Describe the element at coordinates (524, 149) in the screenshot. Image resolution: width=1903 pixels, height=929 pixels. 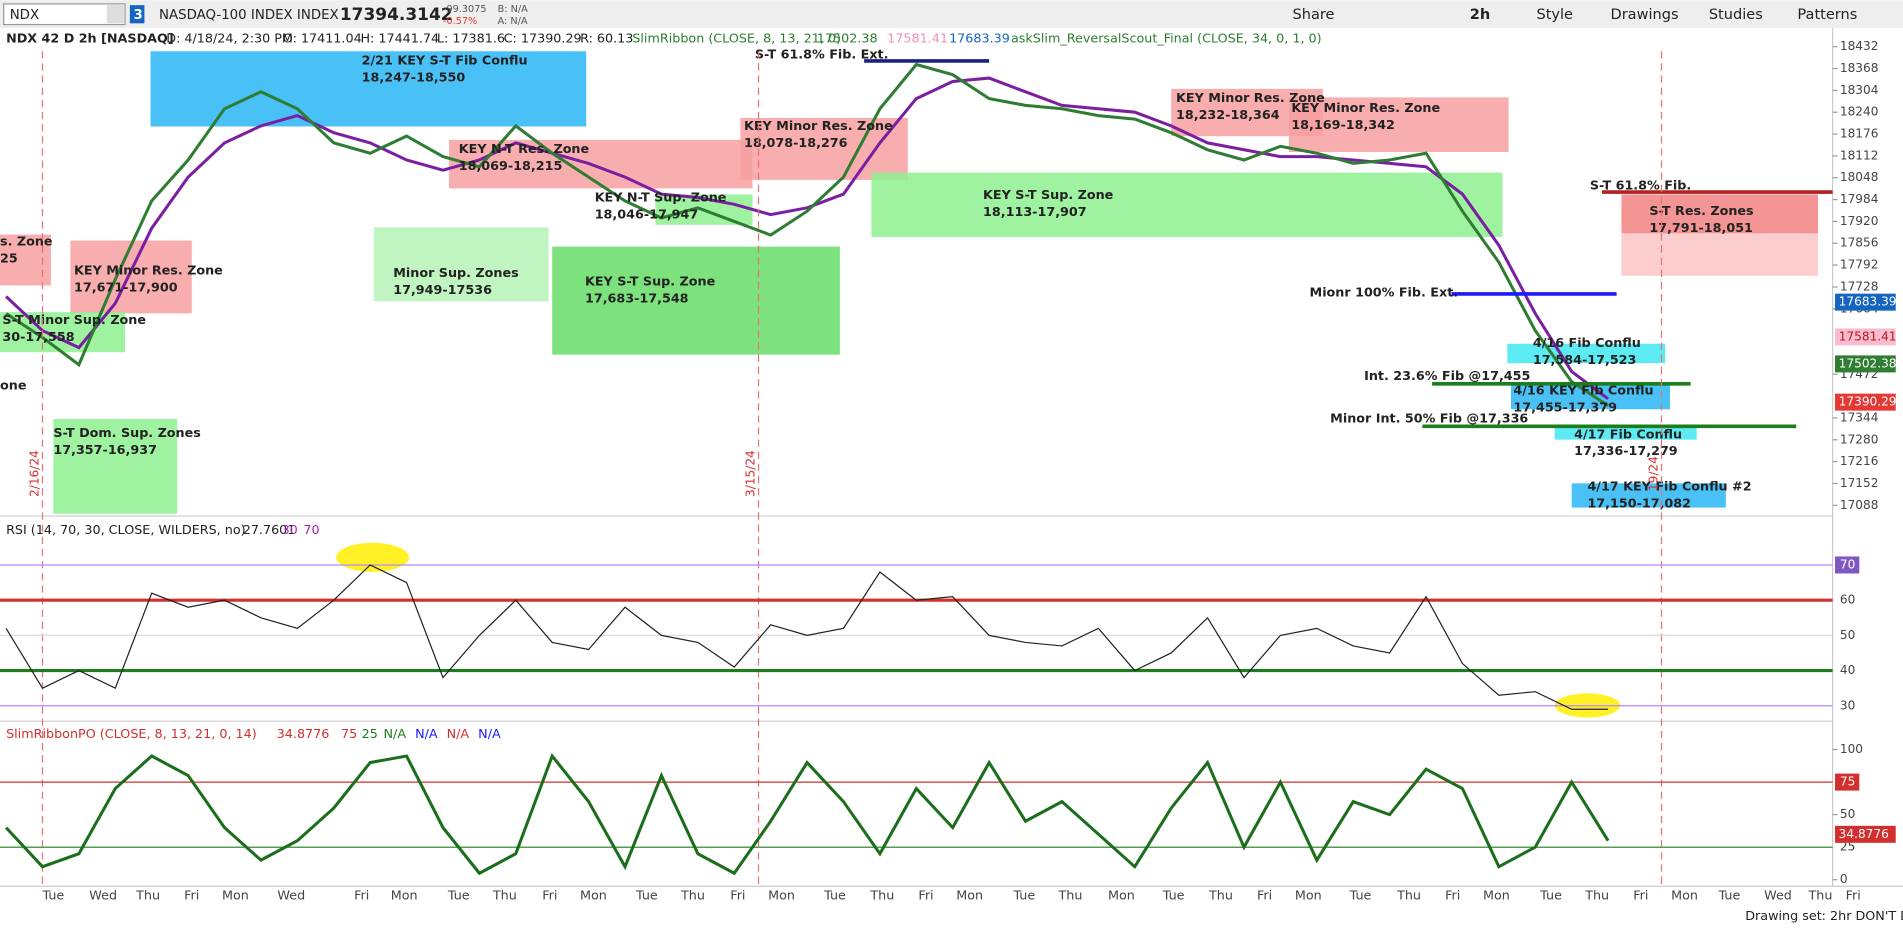
I see `zone-title: KEY N-T Res. Zone` at that location.